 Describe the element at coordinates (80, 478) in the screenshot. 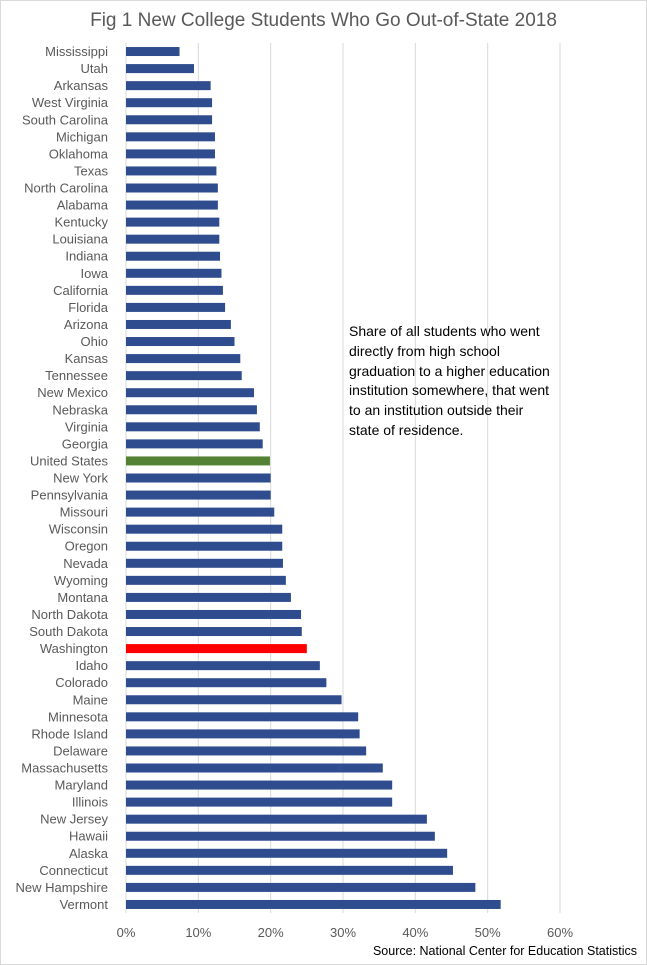

I see `y-category-label: New York` at that location.